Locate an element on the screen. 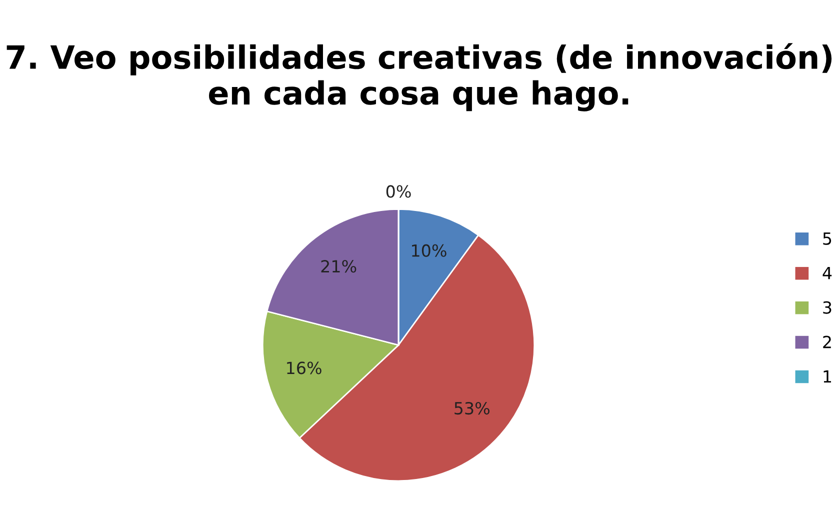  text: 0% is located at coordinates (398, 191).